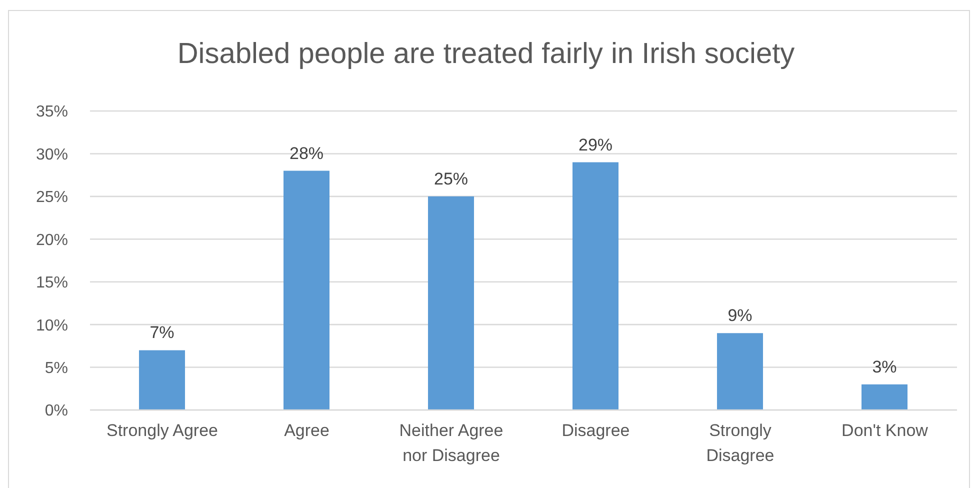 The width and height of the screenshot is (972, 488). What do you see at coordinates (596, 430) in the screenshot?
I see `x-tick-label: Disagree` at bounding box center [596, 430].